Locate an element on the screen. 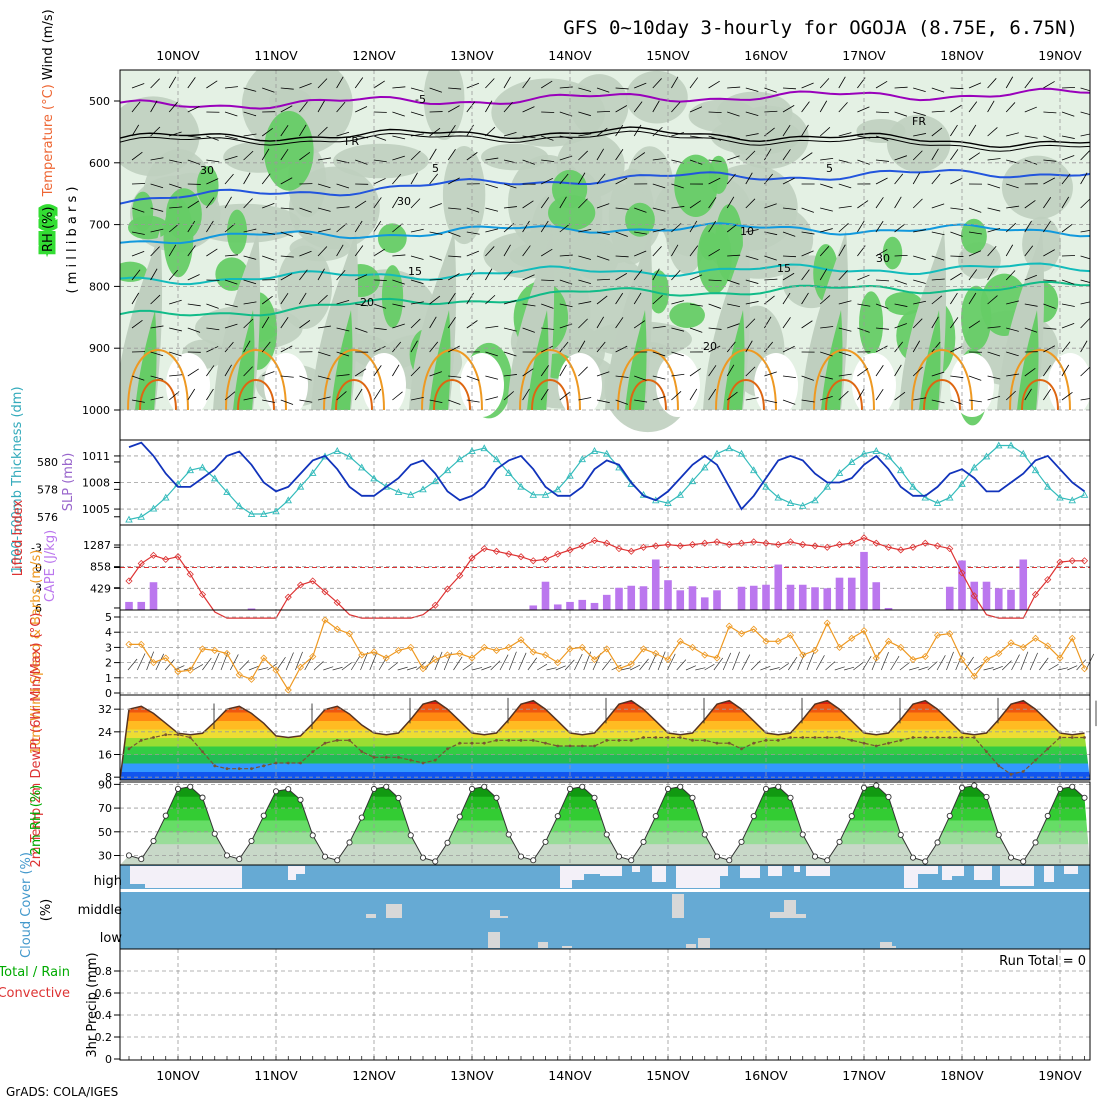 The height and width of the screenshot is (1100, 1100). y-tick-label: 5 is located at coordinates (108, 617).